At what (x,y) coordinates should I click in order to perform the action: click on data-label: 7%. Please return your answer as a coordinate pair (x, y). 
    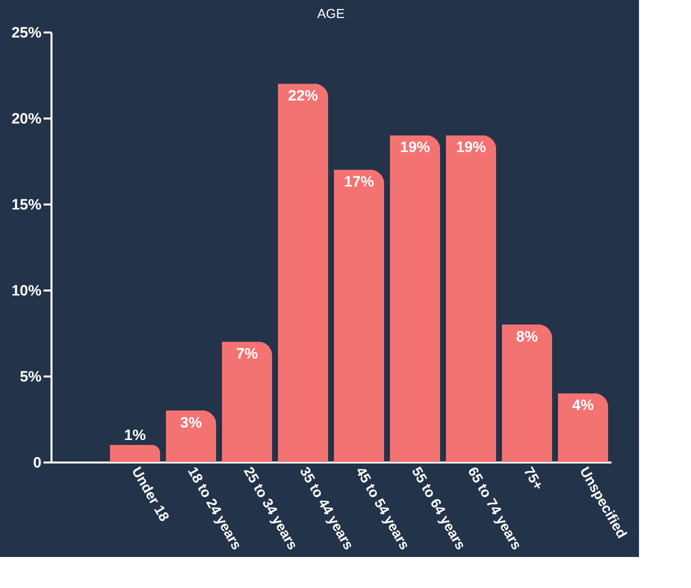
    Looking at the image, I should click on (247, 354).